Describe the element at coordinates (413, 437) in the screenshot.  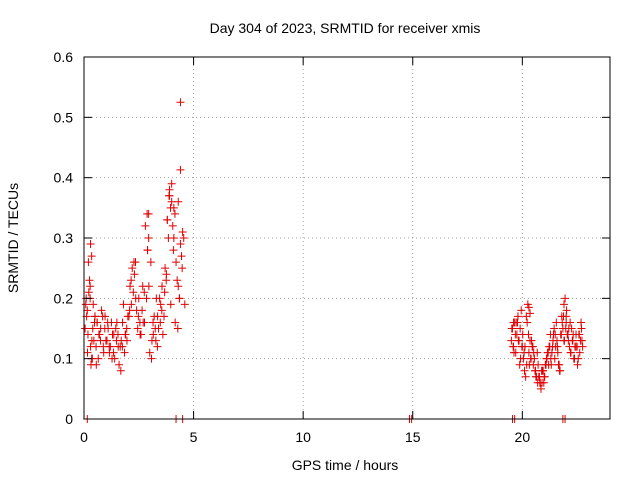
I see `x-tick-label: 15` at that location.